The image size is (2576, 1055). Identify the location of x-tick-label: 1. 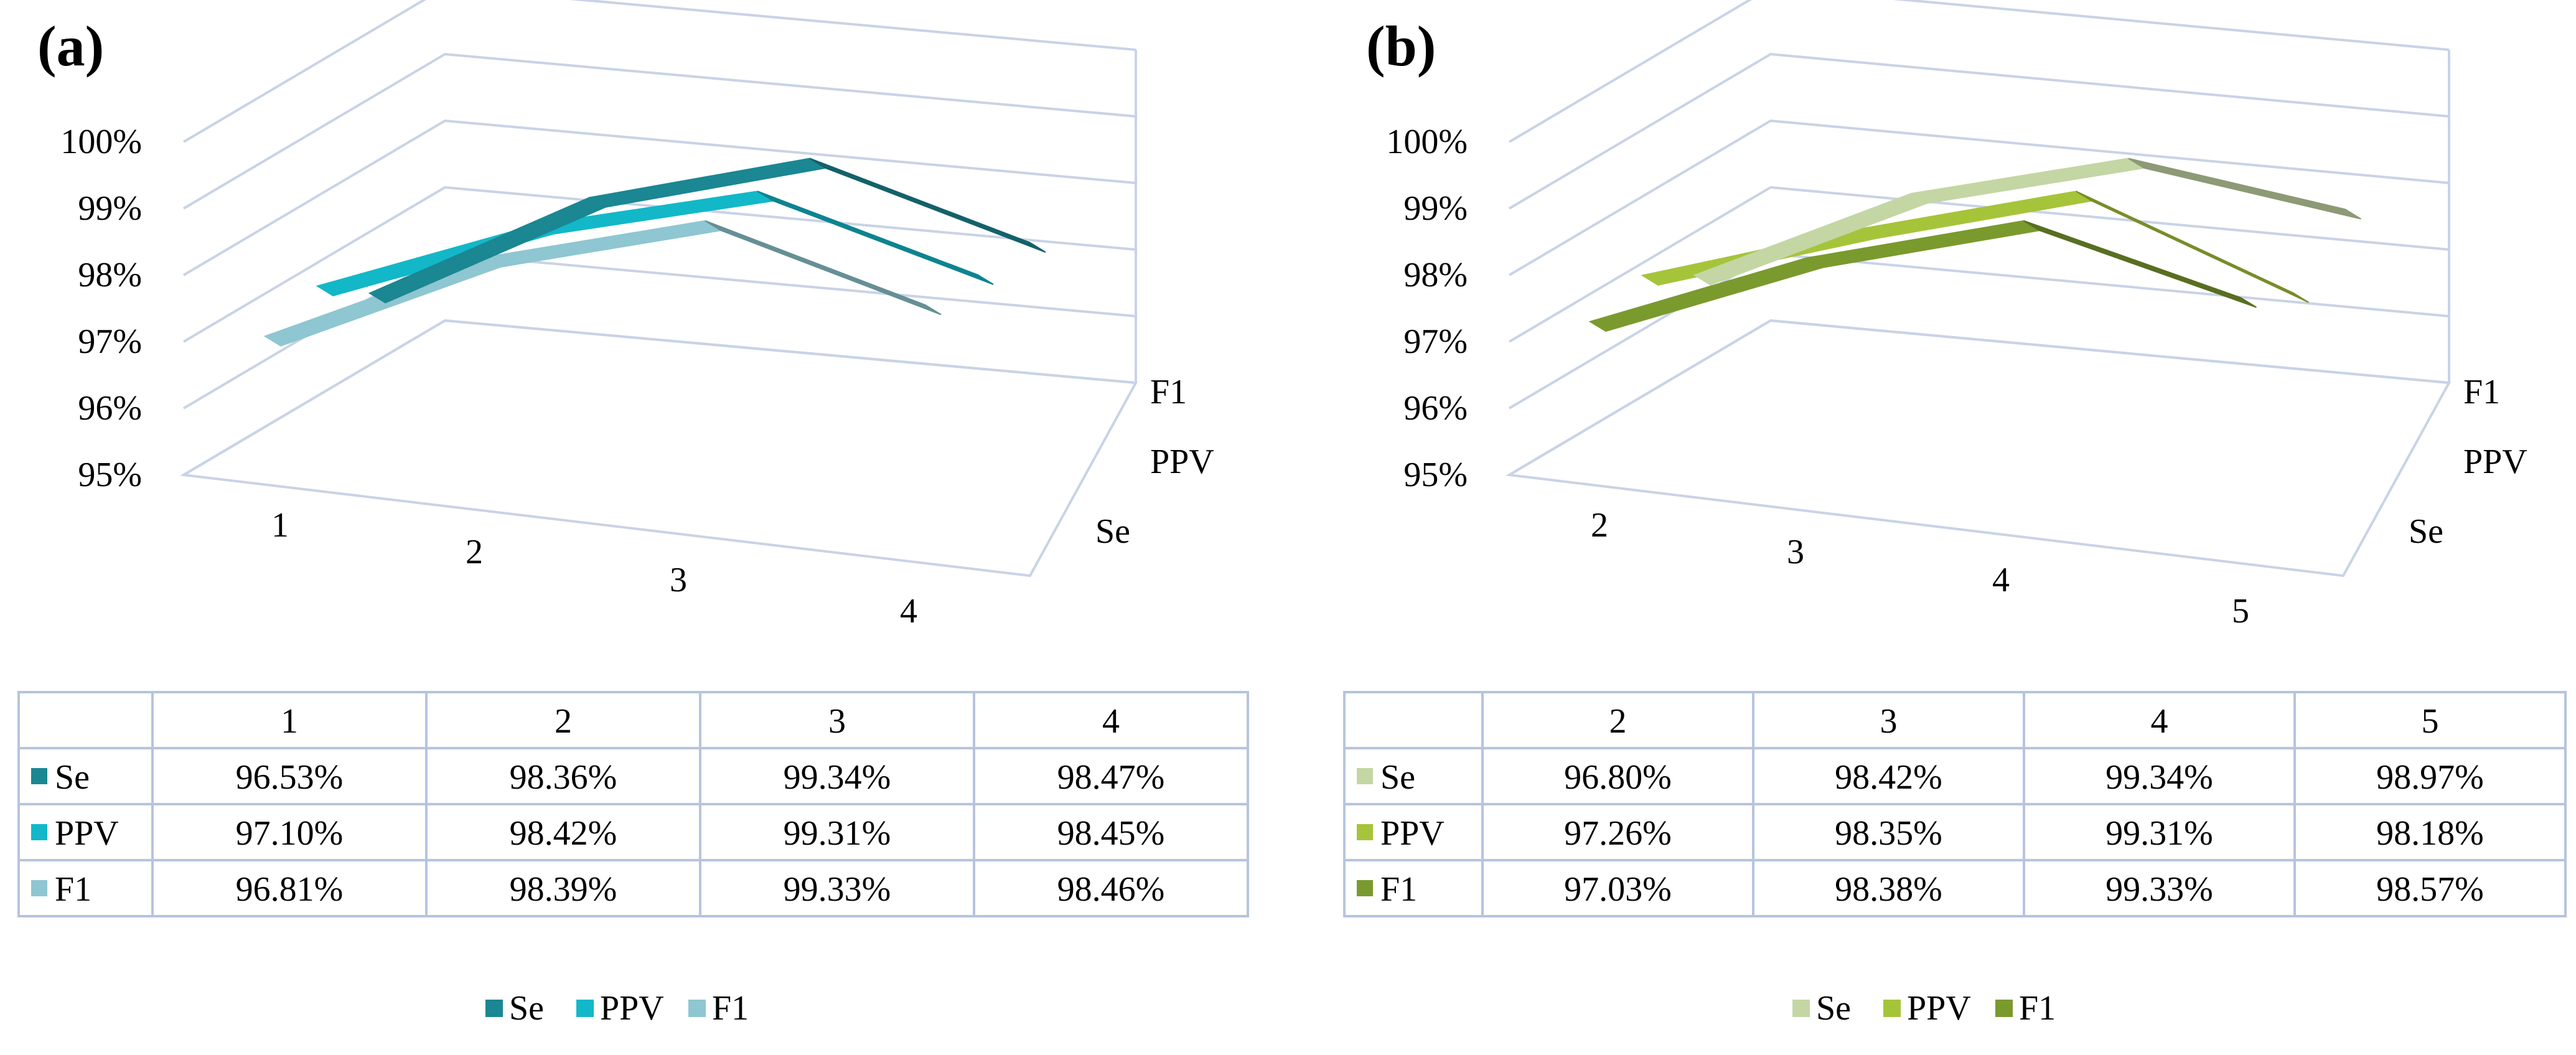
(280, 525).